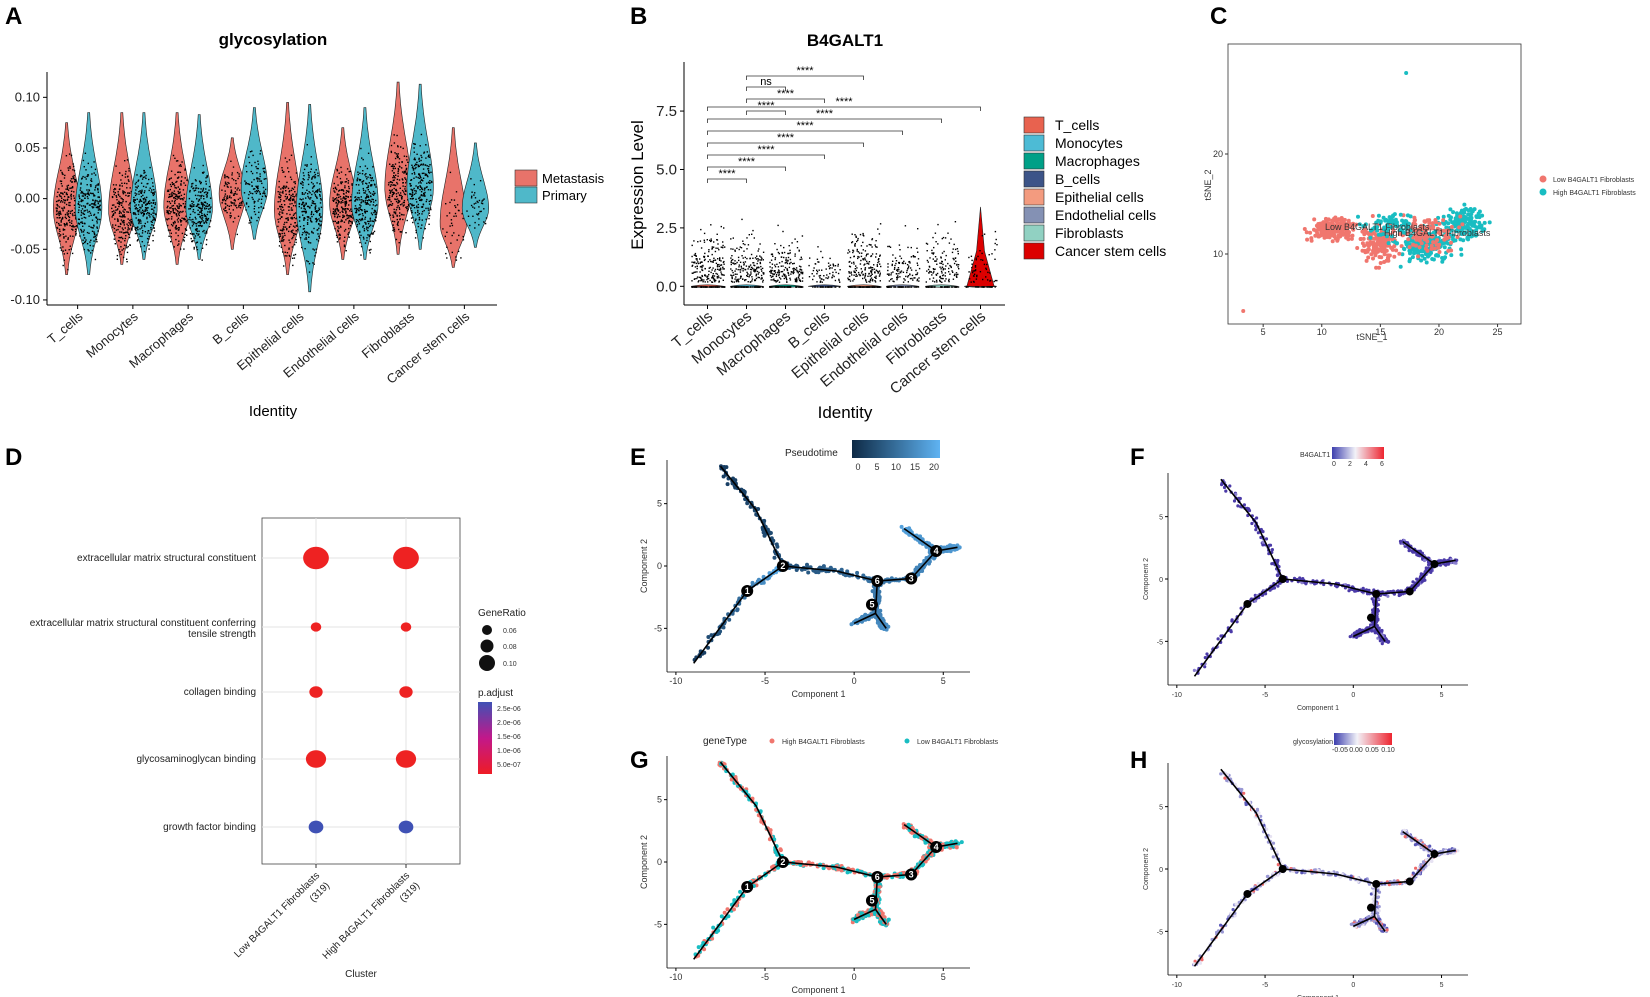 This screenshot has width=1650, height=997. I want to click on y-tick-label: 0.10, so click(27, 96).